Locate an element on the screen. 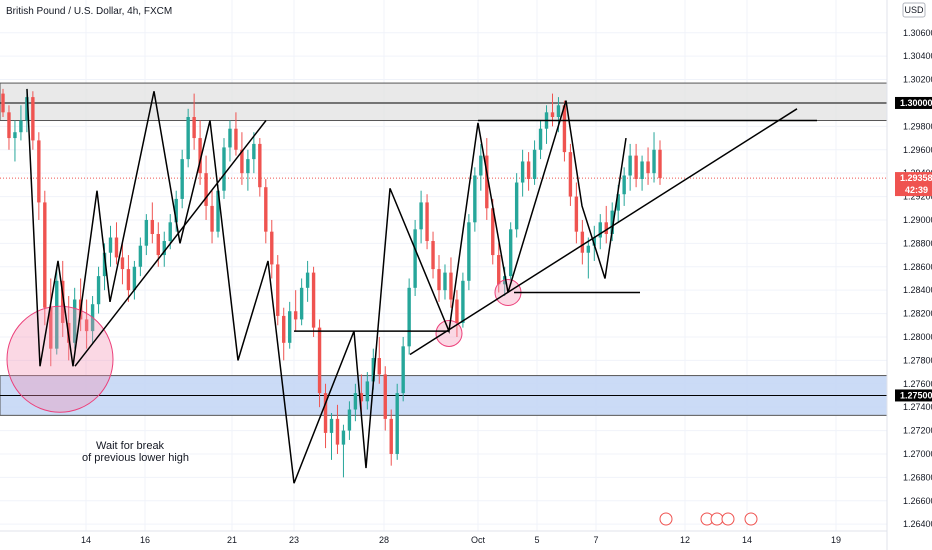 The height and width of the screenshot is (550, 932). price-tick-label: 1.30600 is located at coordinates (917, 33).